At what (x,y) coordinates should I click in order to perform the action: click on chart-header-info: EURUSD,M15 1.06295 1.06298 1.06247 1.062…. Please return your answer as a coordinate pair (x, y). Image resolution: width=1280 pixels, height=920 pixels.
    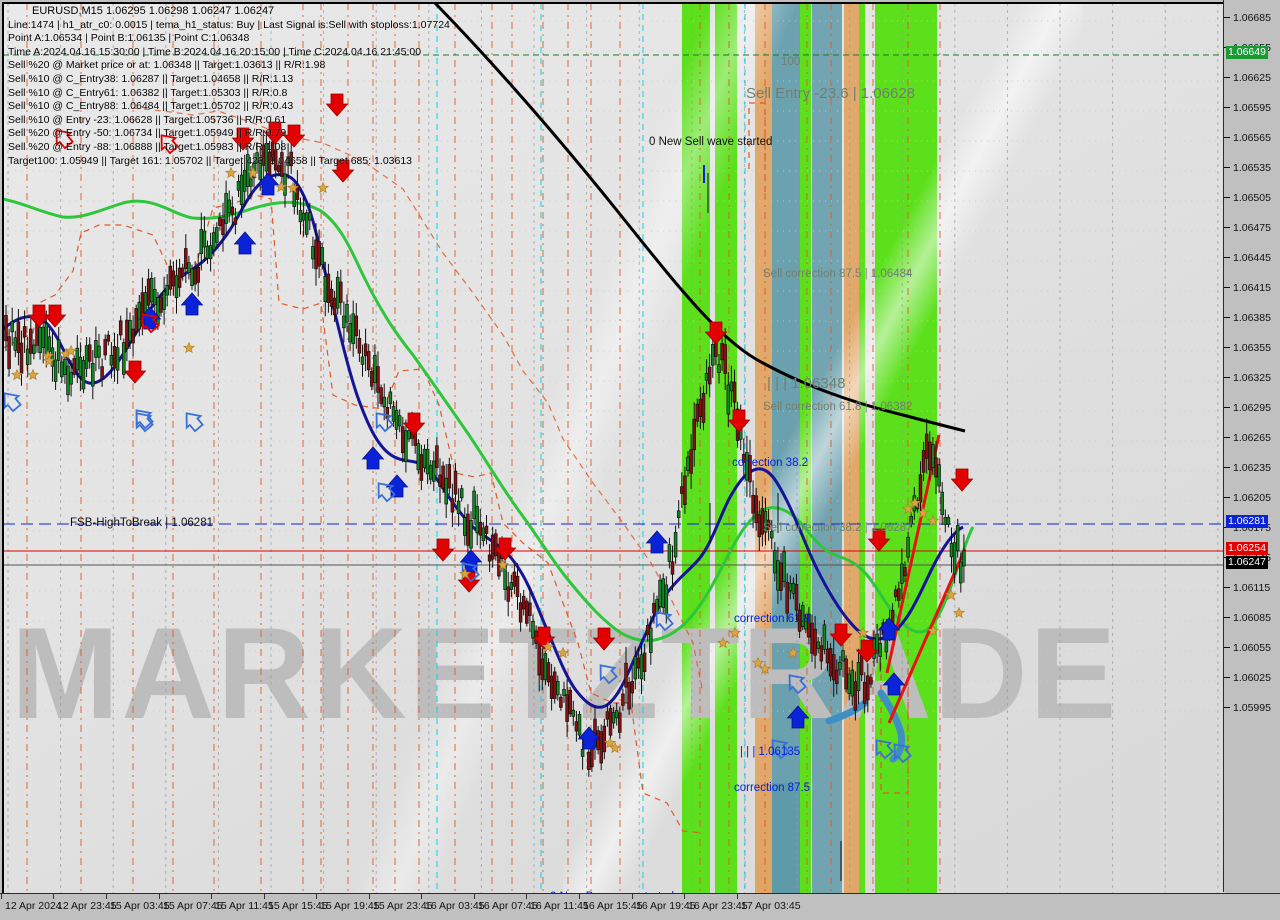
    Looking at the image, I should click on (229, 86).